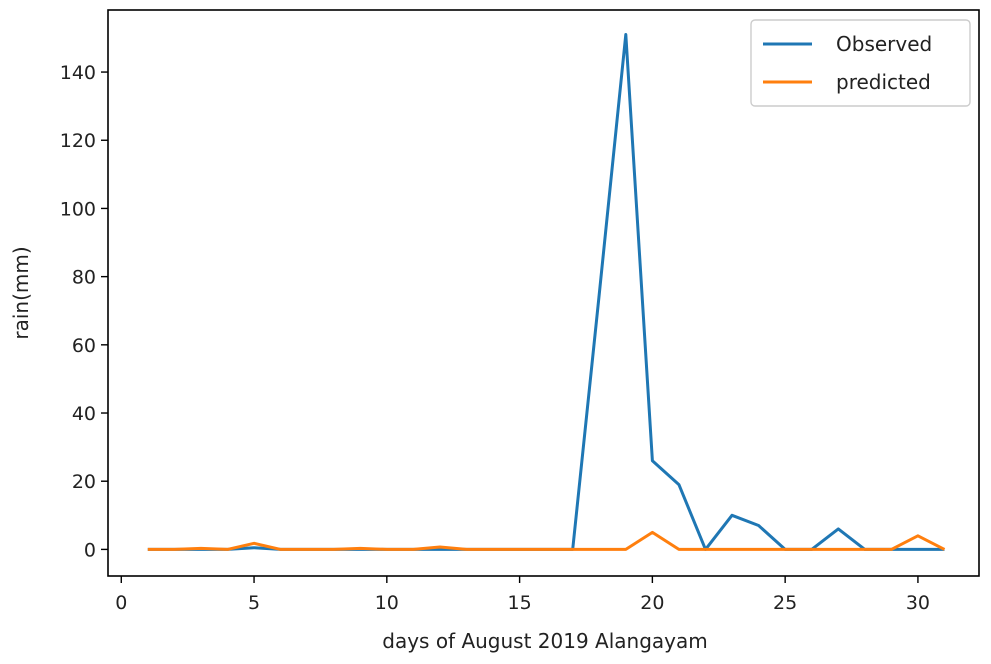 The width and height of the screenshot is (991, 664). I want to click on y-tick-label: 80, so click(84, 278).